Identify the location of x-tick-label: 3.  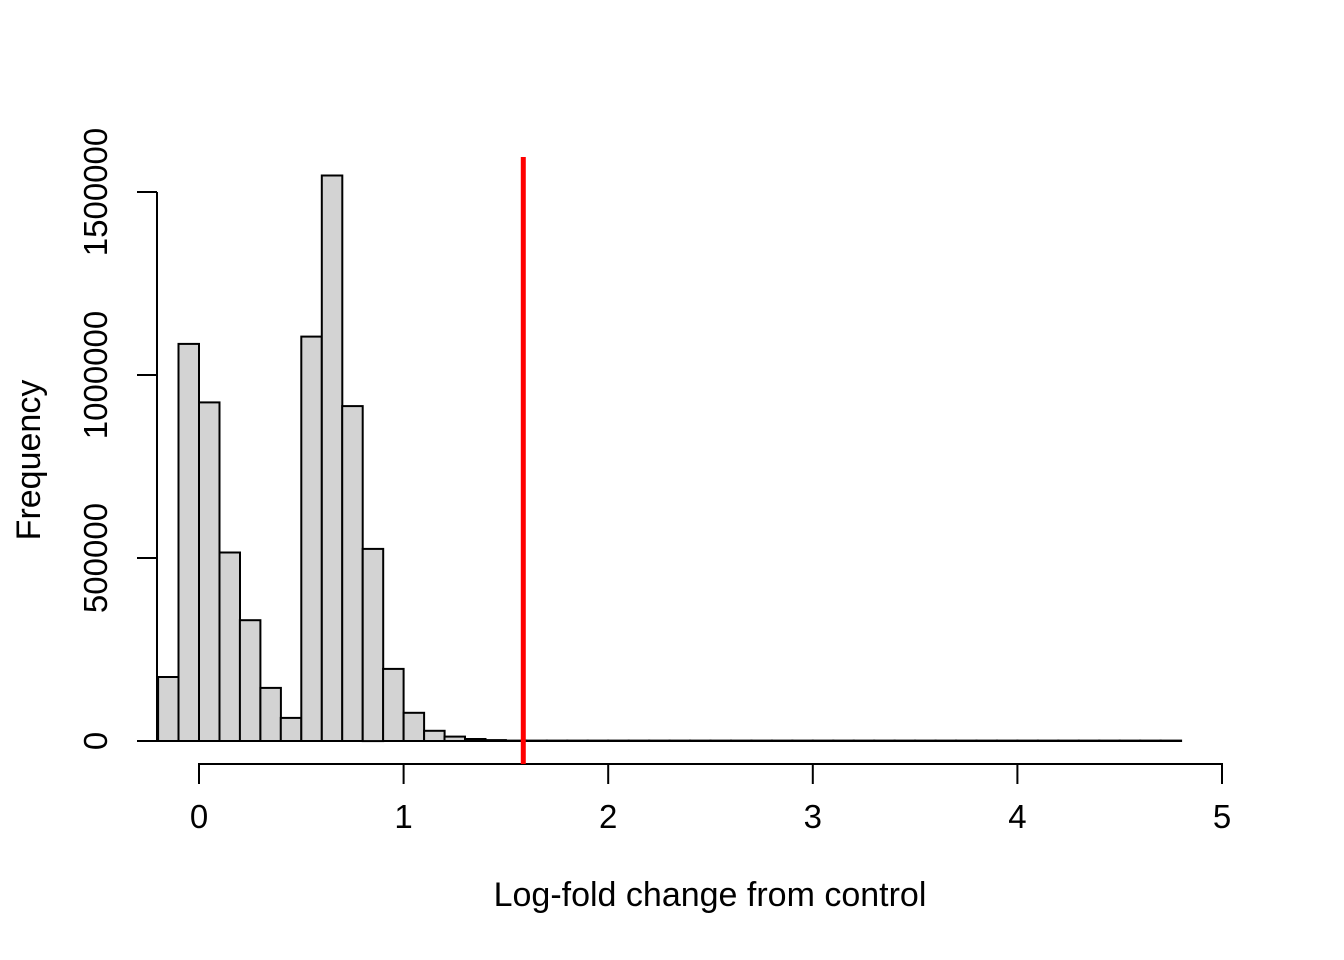
(813, 816).